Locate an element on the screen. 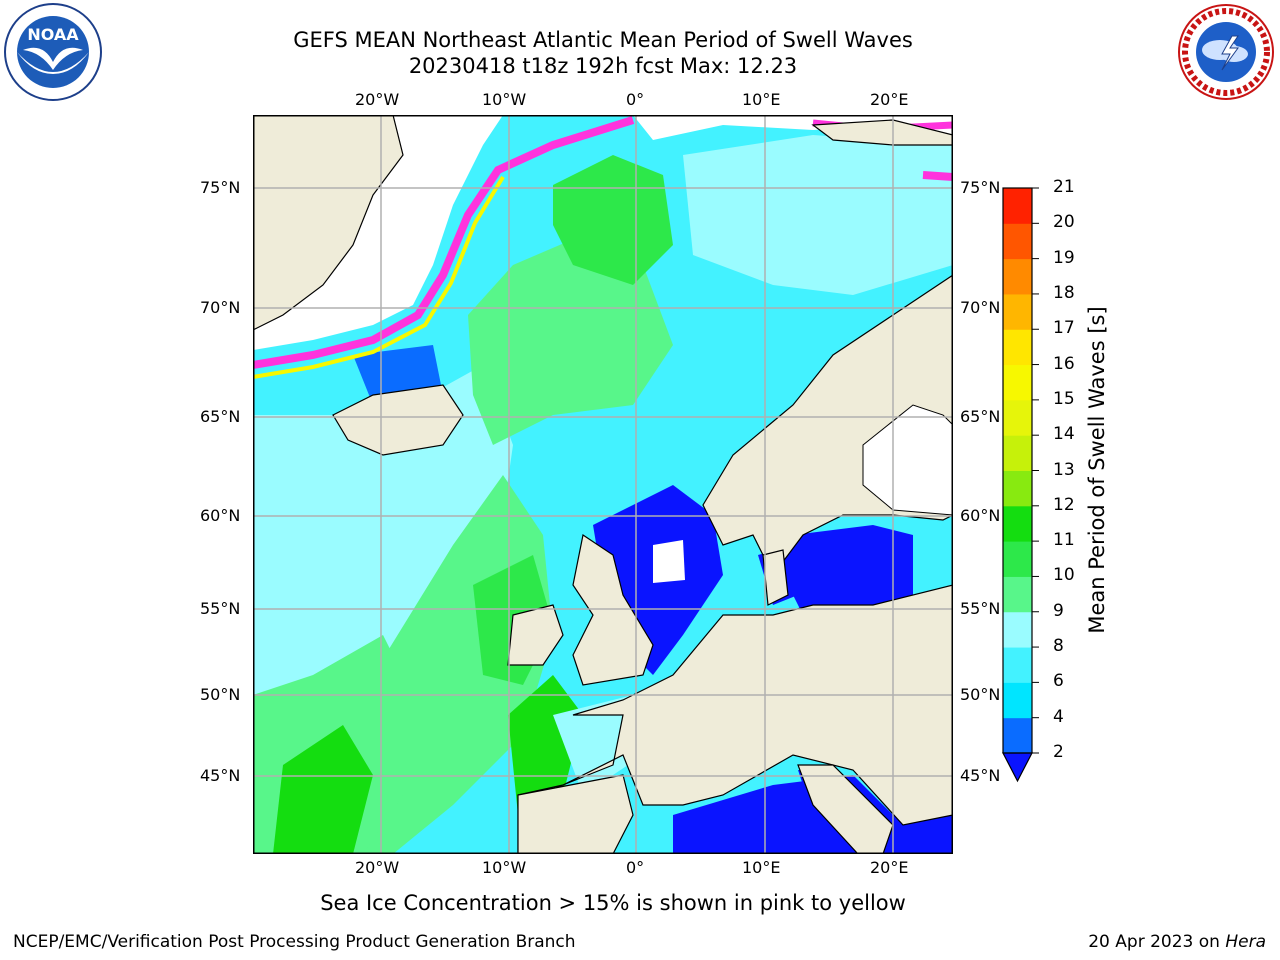  lon-label-top-10e: 10°E is located at coordinates (761, 99).